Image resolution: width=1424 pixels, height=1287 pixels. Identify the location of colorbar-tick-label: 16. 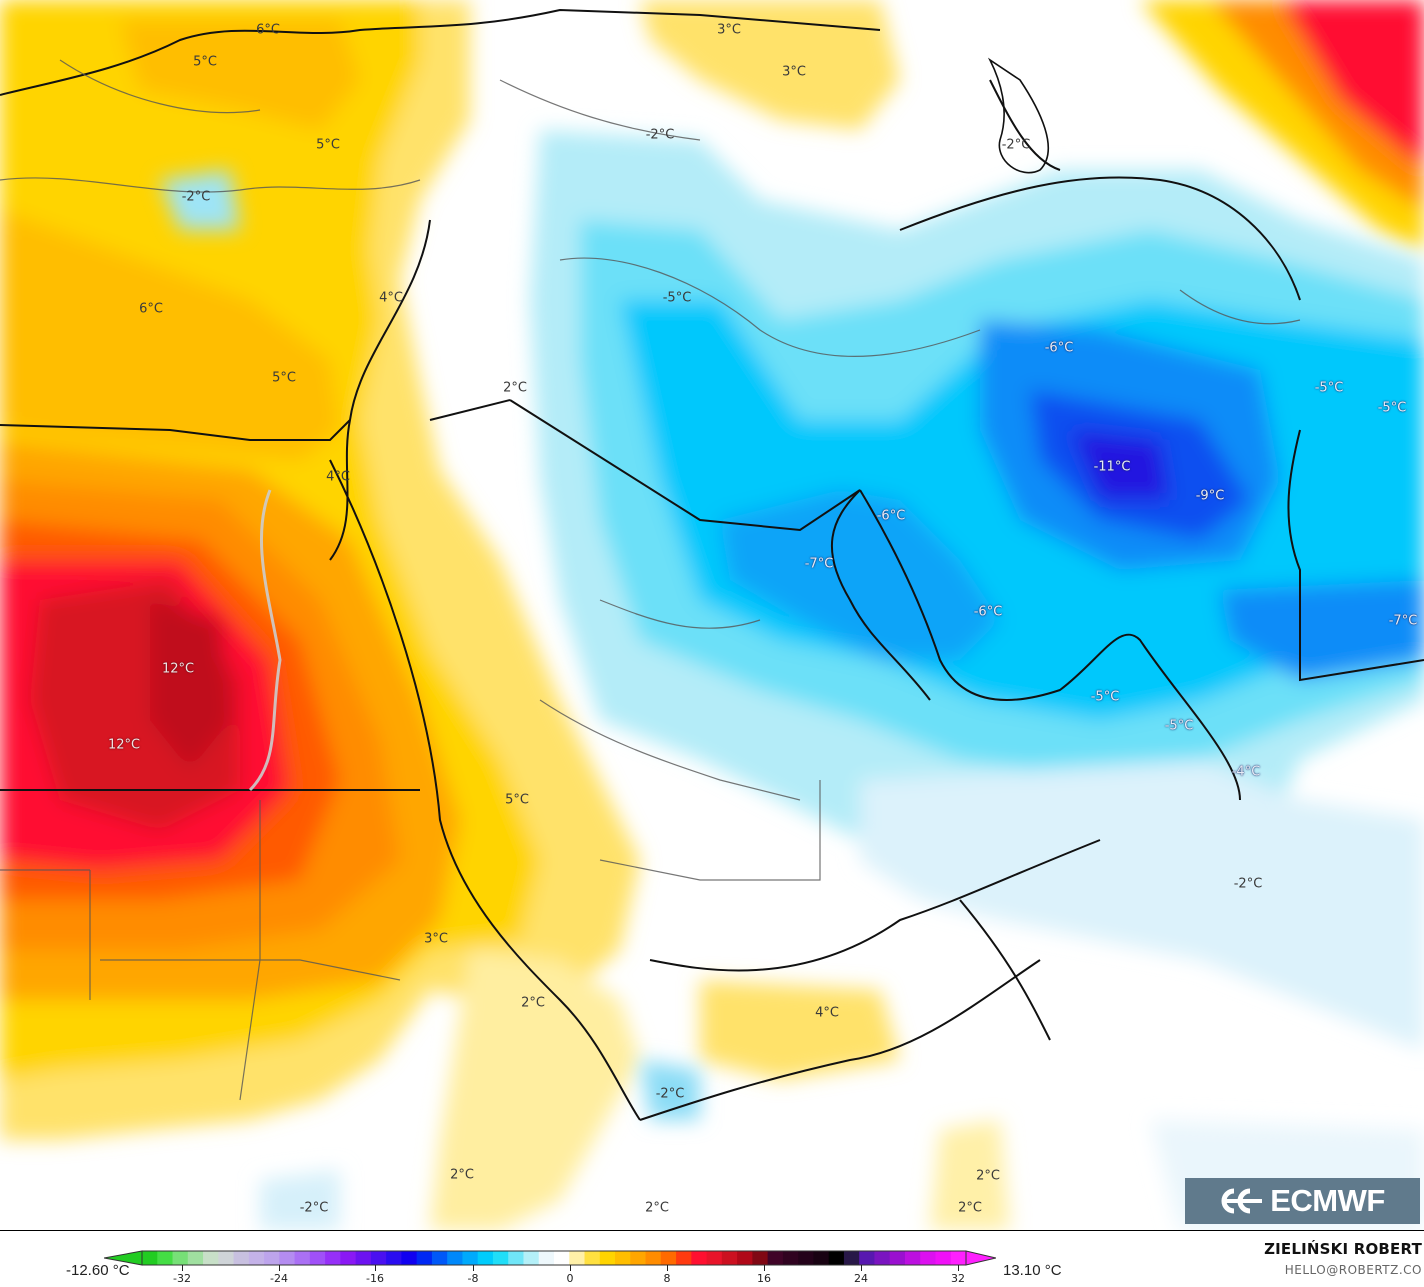
(764, 1278).